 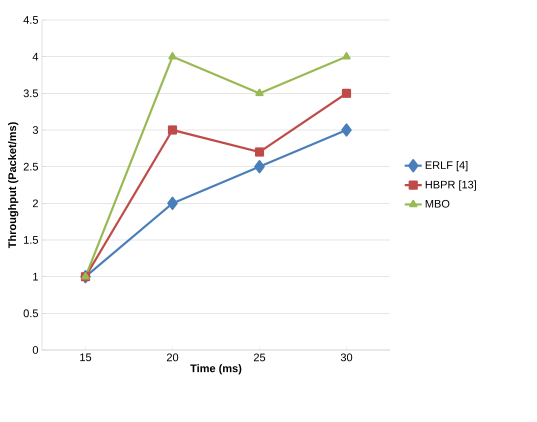 What do you see at coordinates (31, 166) in the screenshot?
I see `y-tick-label: 2.5` at bounding box center [31, 166].